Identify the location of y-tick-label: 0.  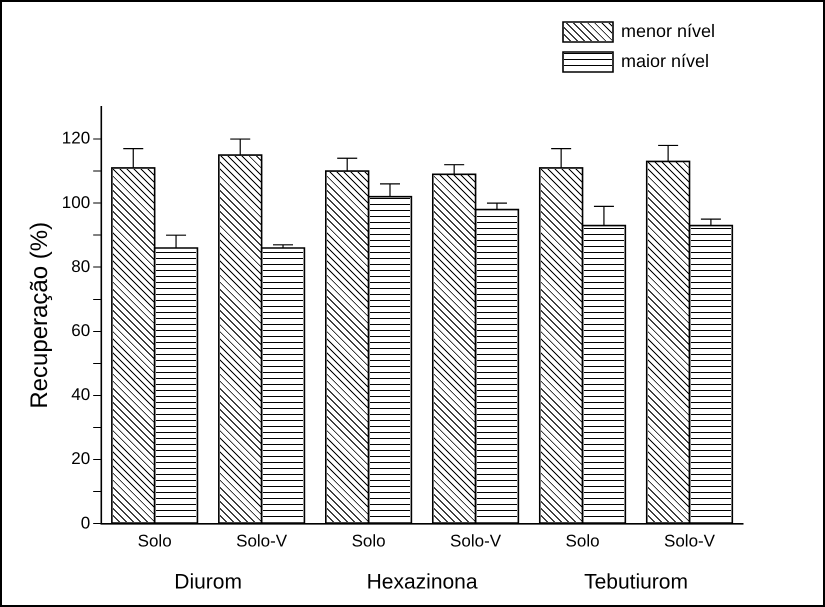
(85, 522).